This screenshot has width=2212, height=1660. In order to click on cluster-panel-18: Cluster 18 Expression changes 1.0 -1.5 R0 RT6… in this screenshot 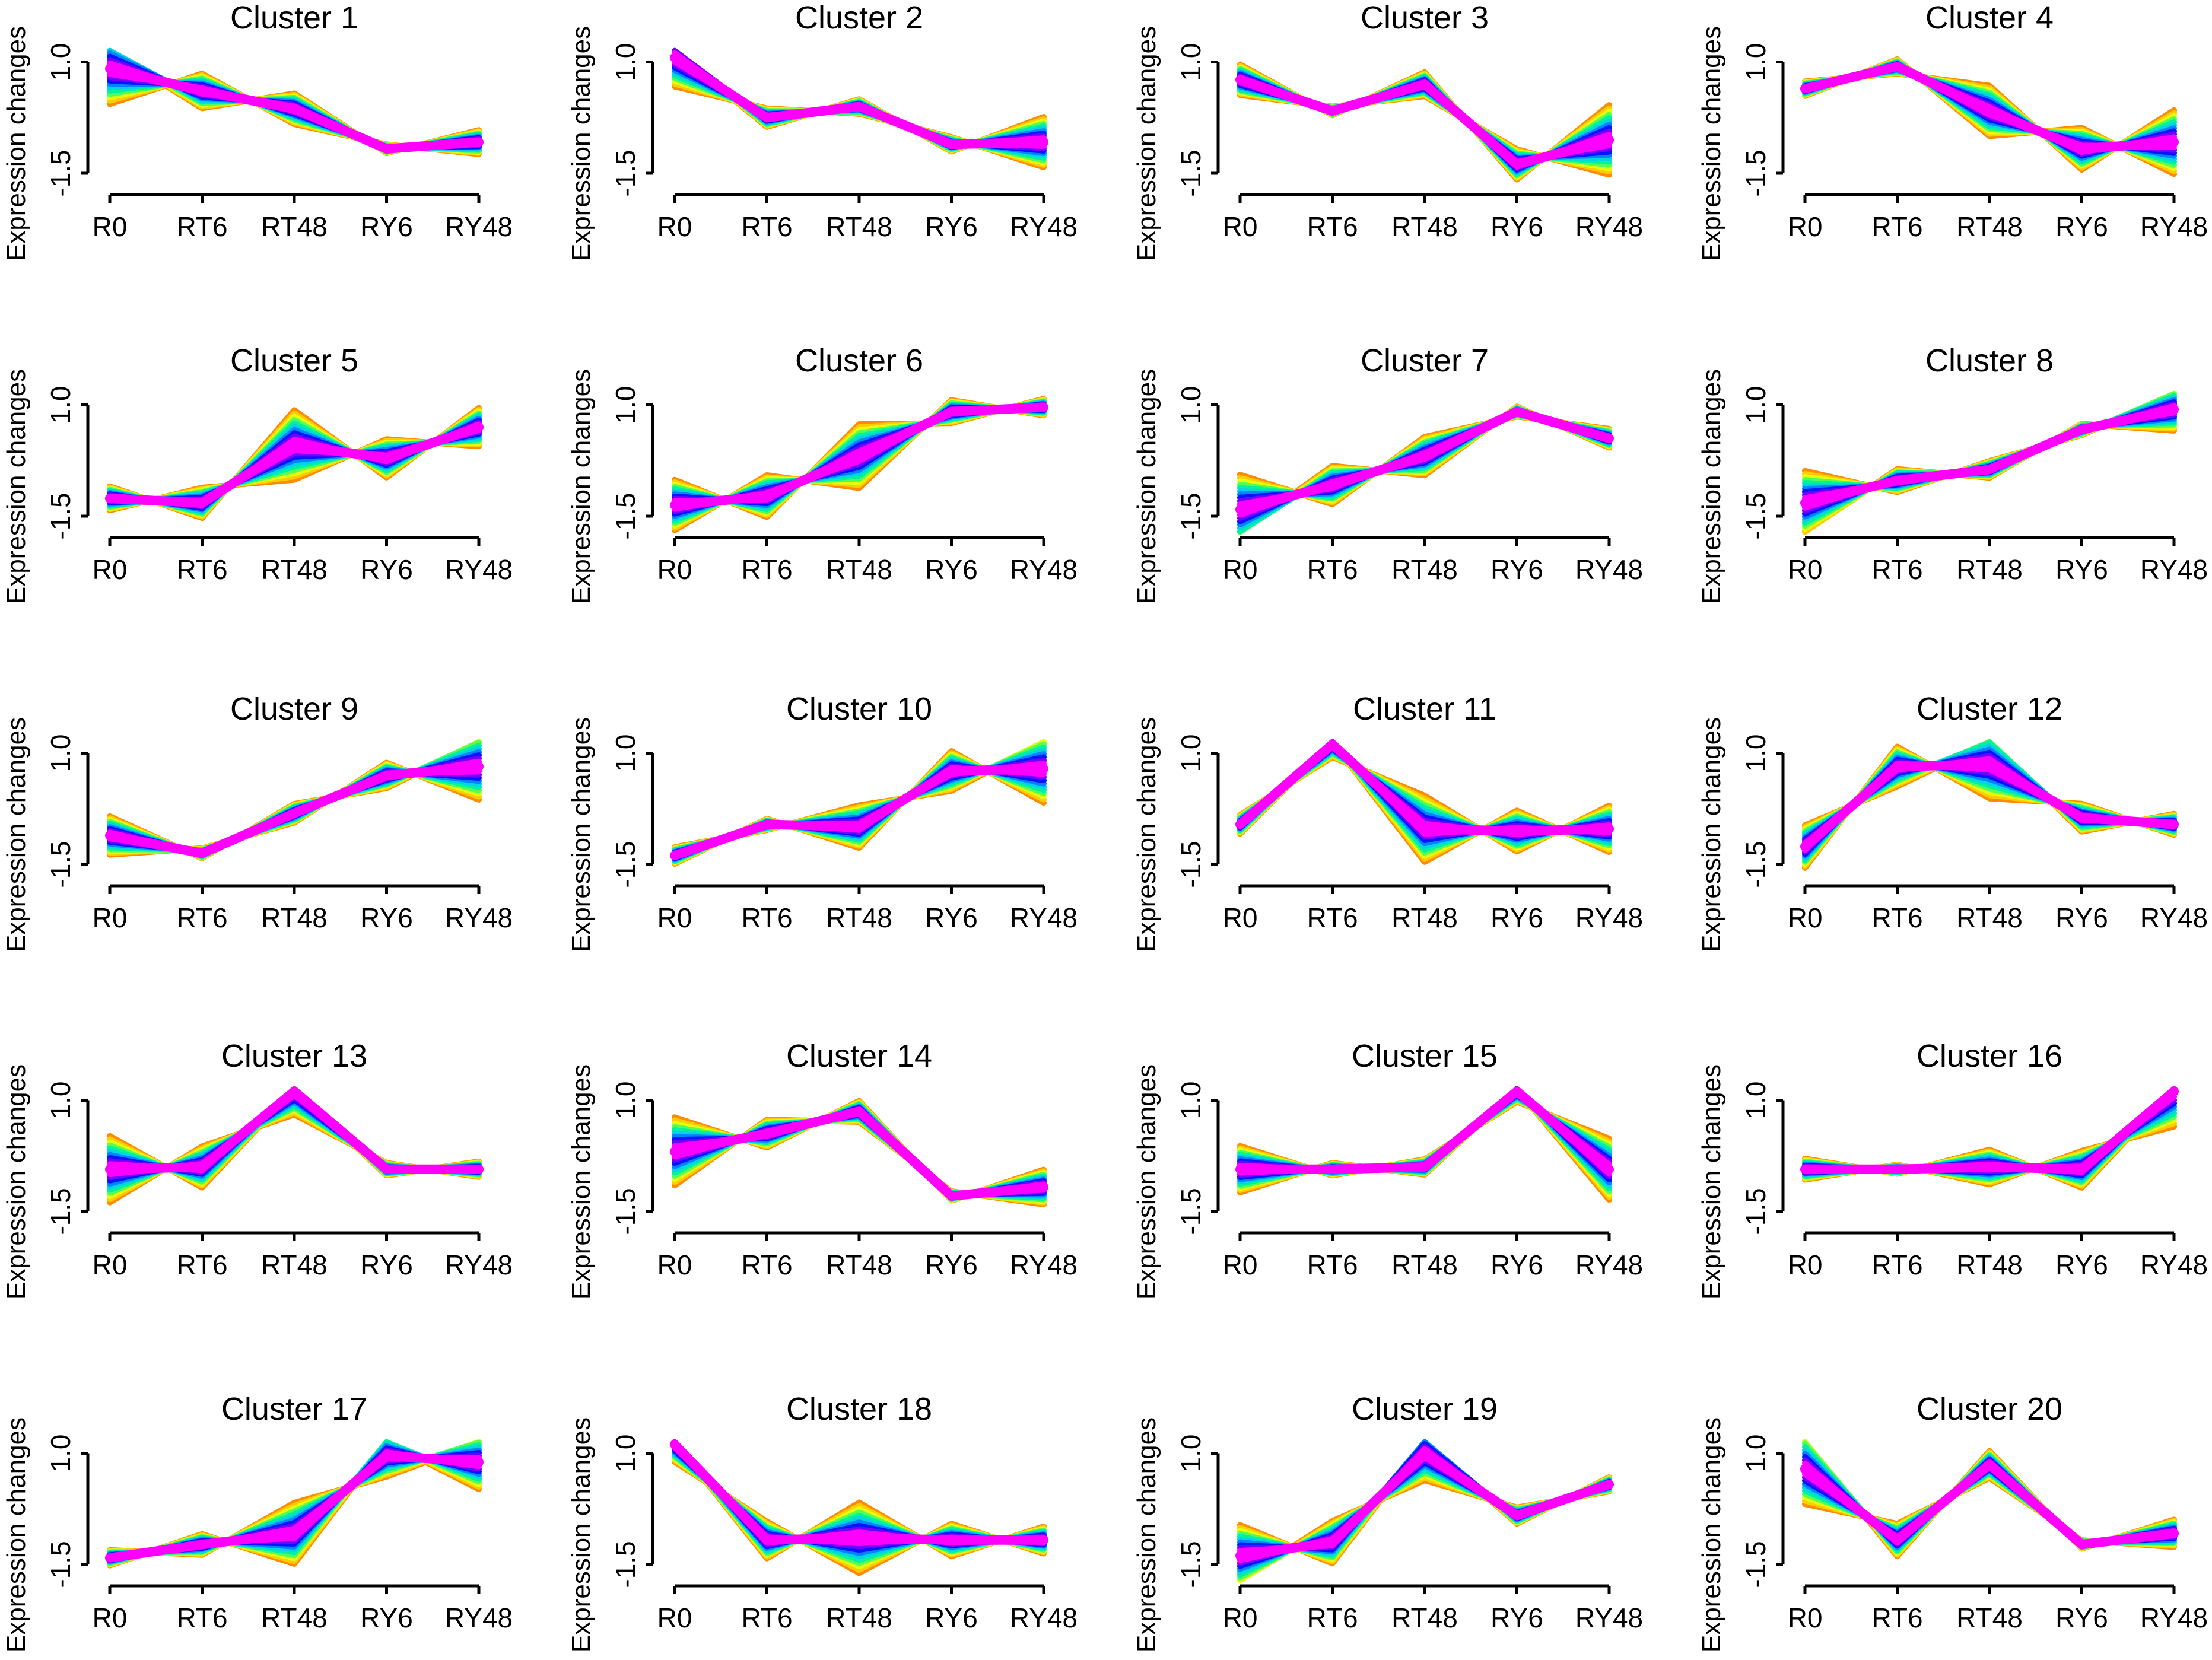, I will do `click(822, 1521)`.